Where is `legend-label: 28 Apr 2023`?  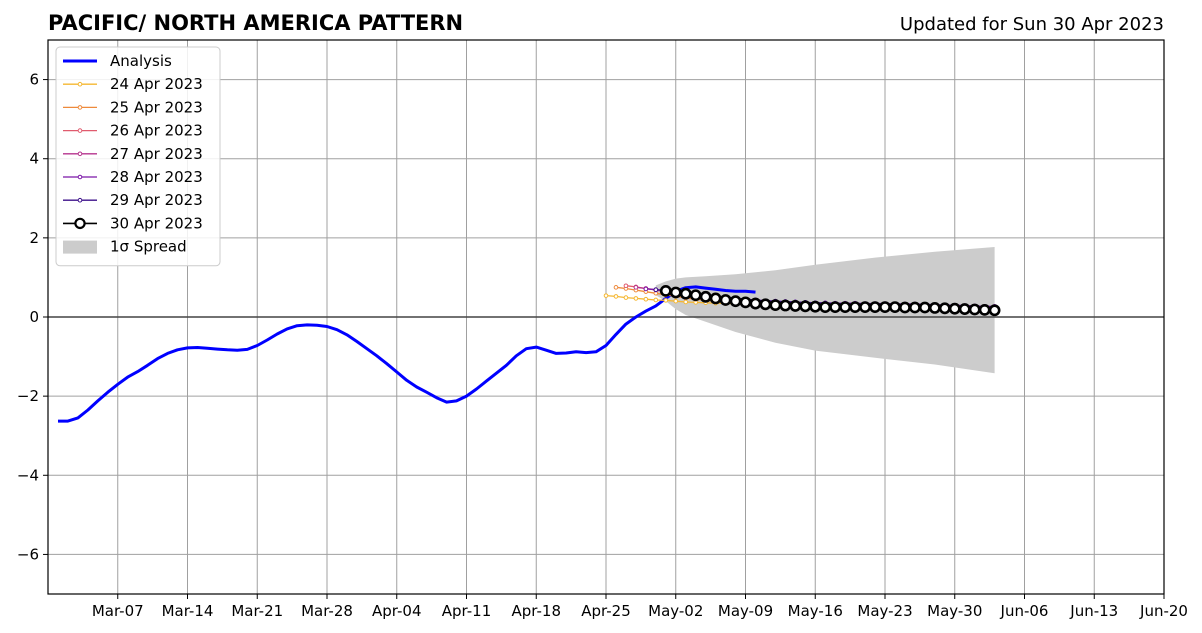 legend-label: 28 Apr 2023 is located at coordinates (156, 177).